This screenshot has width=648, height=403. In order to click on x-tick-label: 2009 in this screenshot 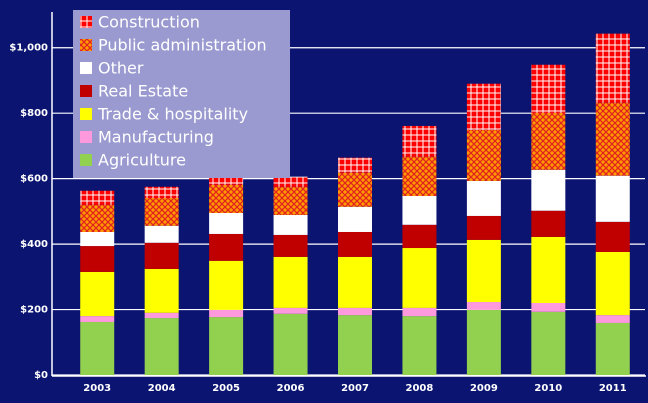, I will do `click(484, 388)`.